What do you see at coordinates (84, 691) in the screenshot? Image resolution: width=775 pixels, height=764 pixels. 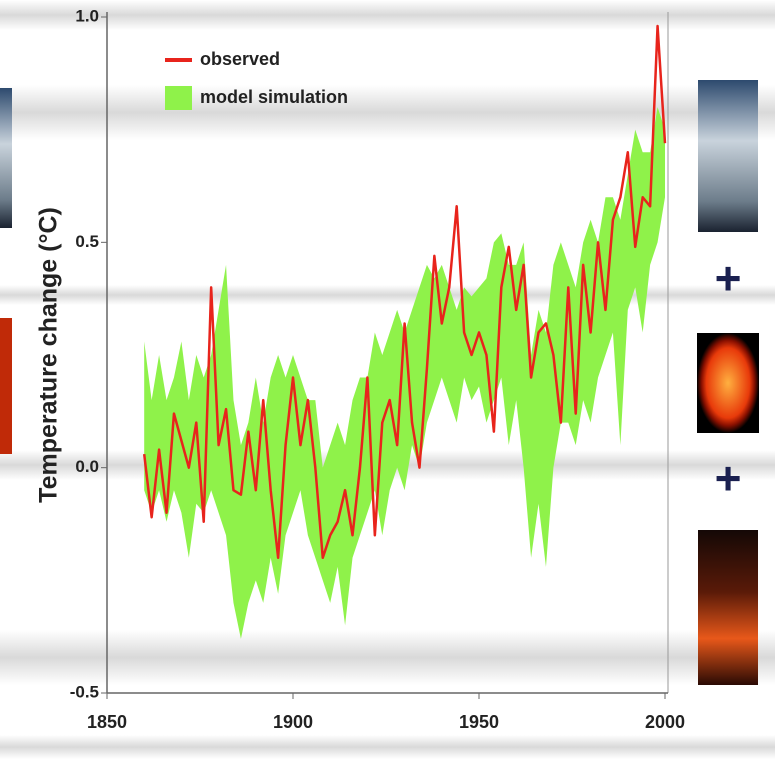 I see `y-tick-label: -0.5` at bounding box center [84, 691].